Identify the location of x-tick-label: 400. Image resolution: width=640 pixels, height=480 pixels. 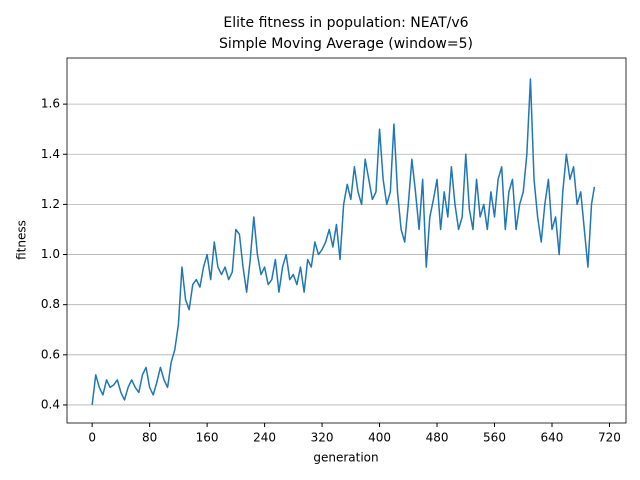
(379, 438).